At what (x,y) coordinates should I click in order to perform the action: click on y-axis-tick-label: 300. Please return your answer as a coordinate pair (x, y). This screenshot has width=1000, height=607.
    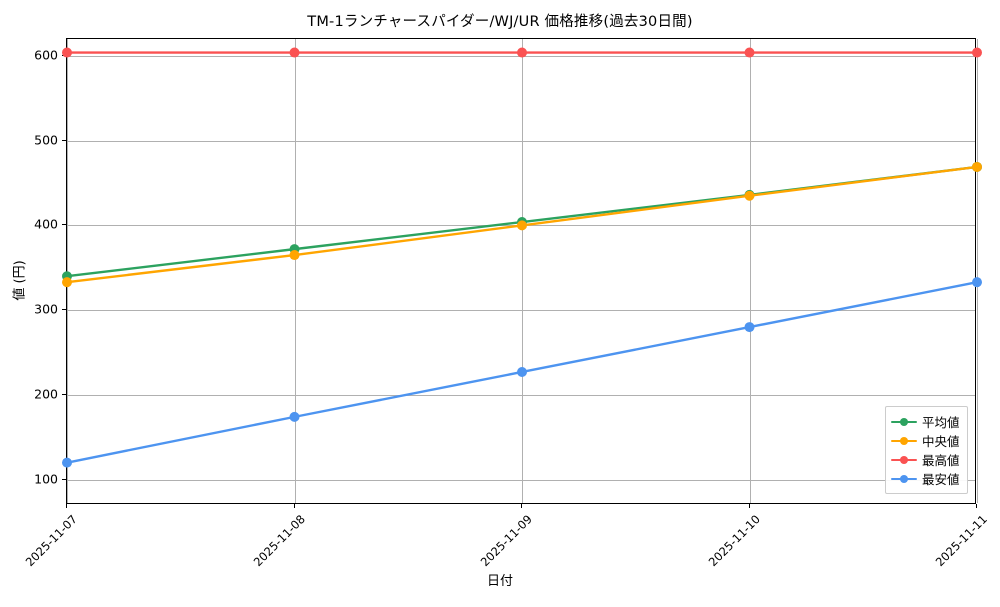
    Looking at the image, I should click on (46, 309).